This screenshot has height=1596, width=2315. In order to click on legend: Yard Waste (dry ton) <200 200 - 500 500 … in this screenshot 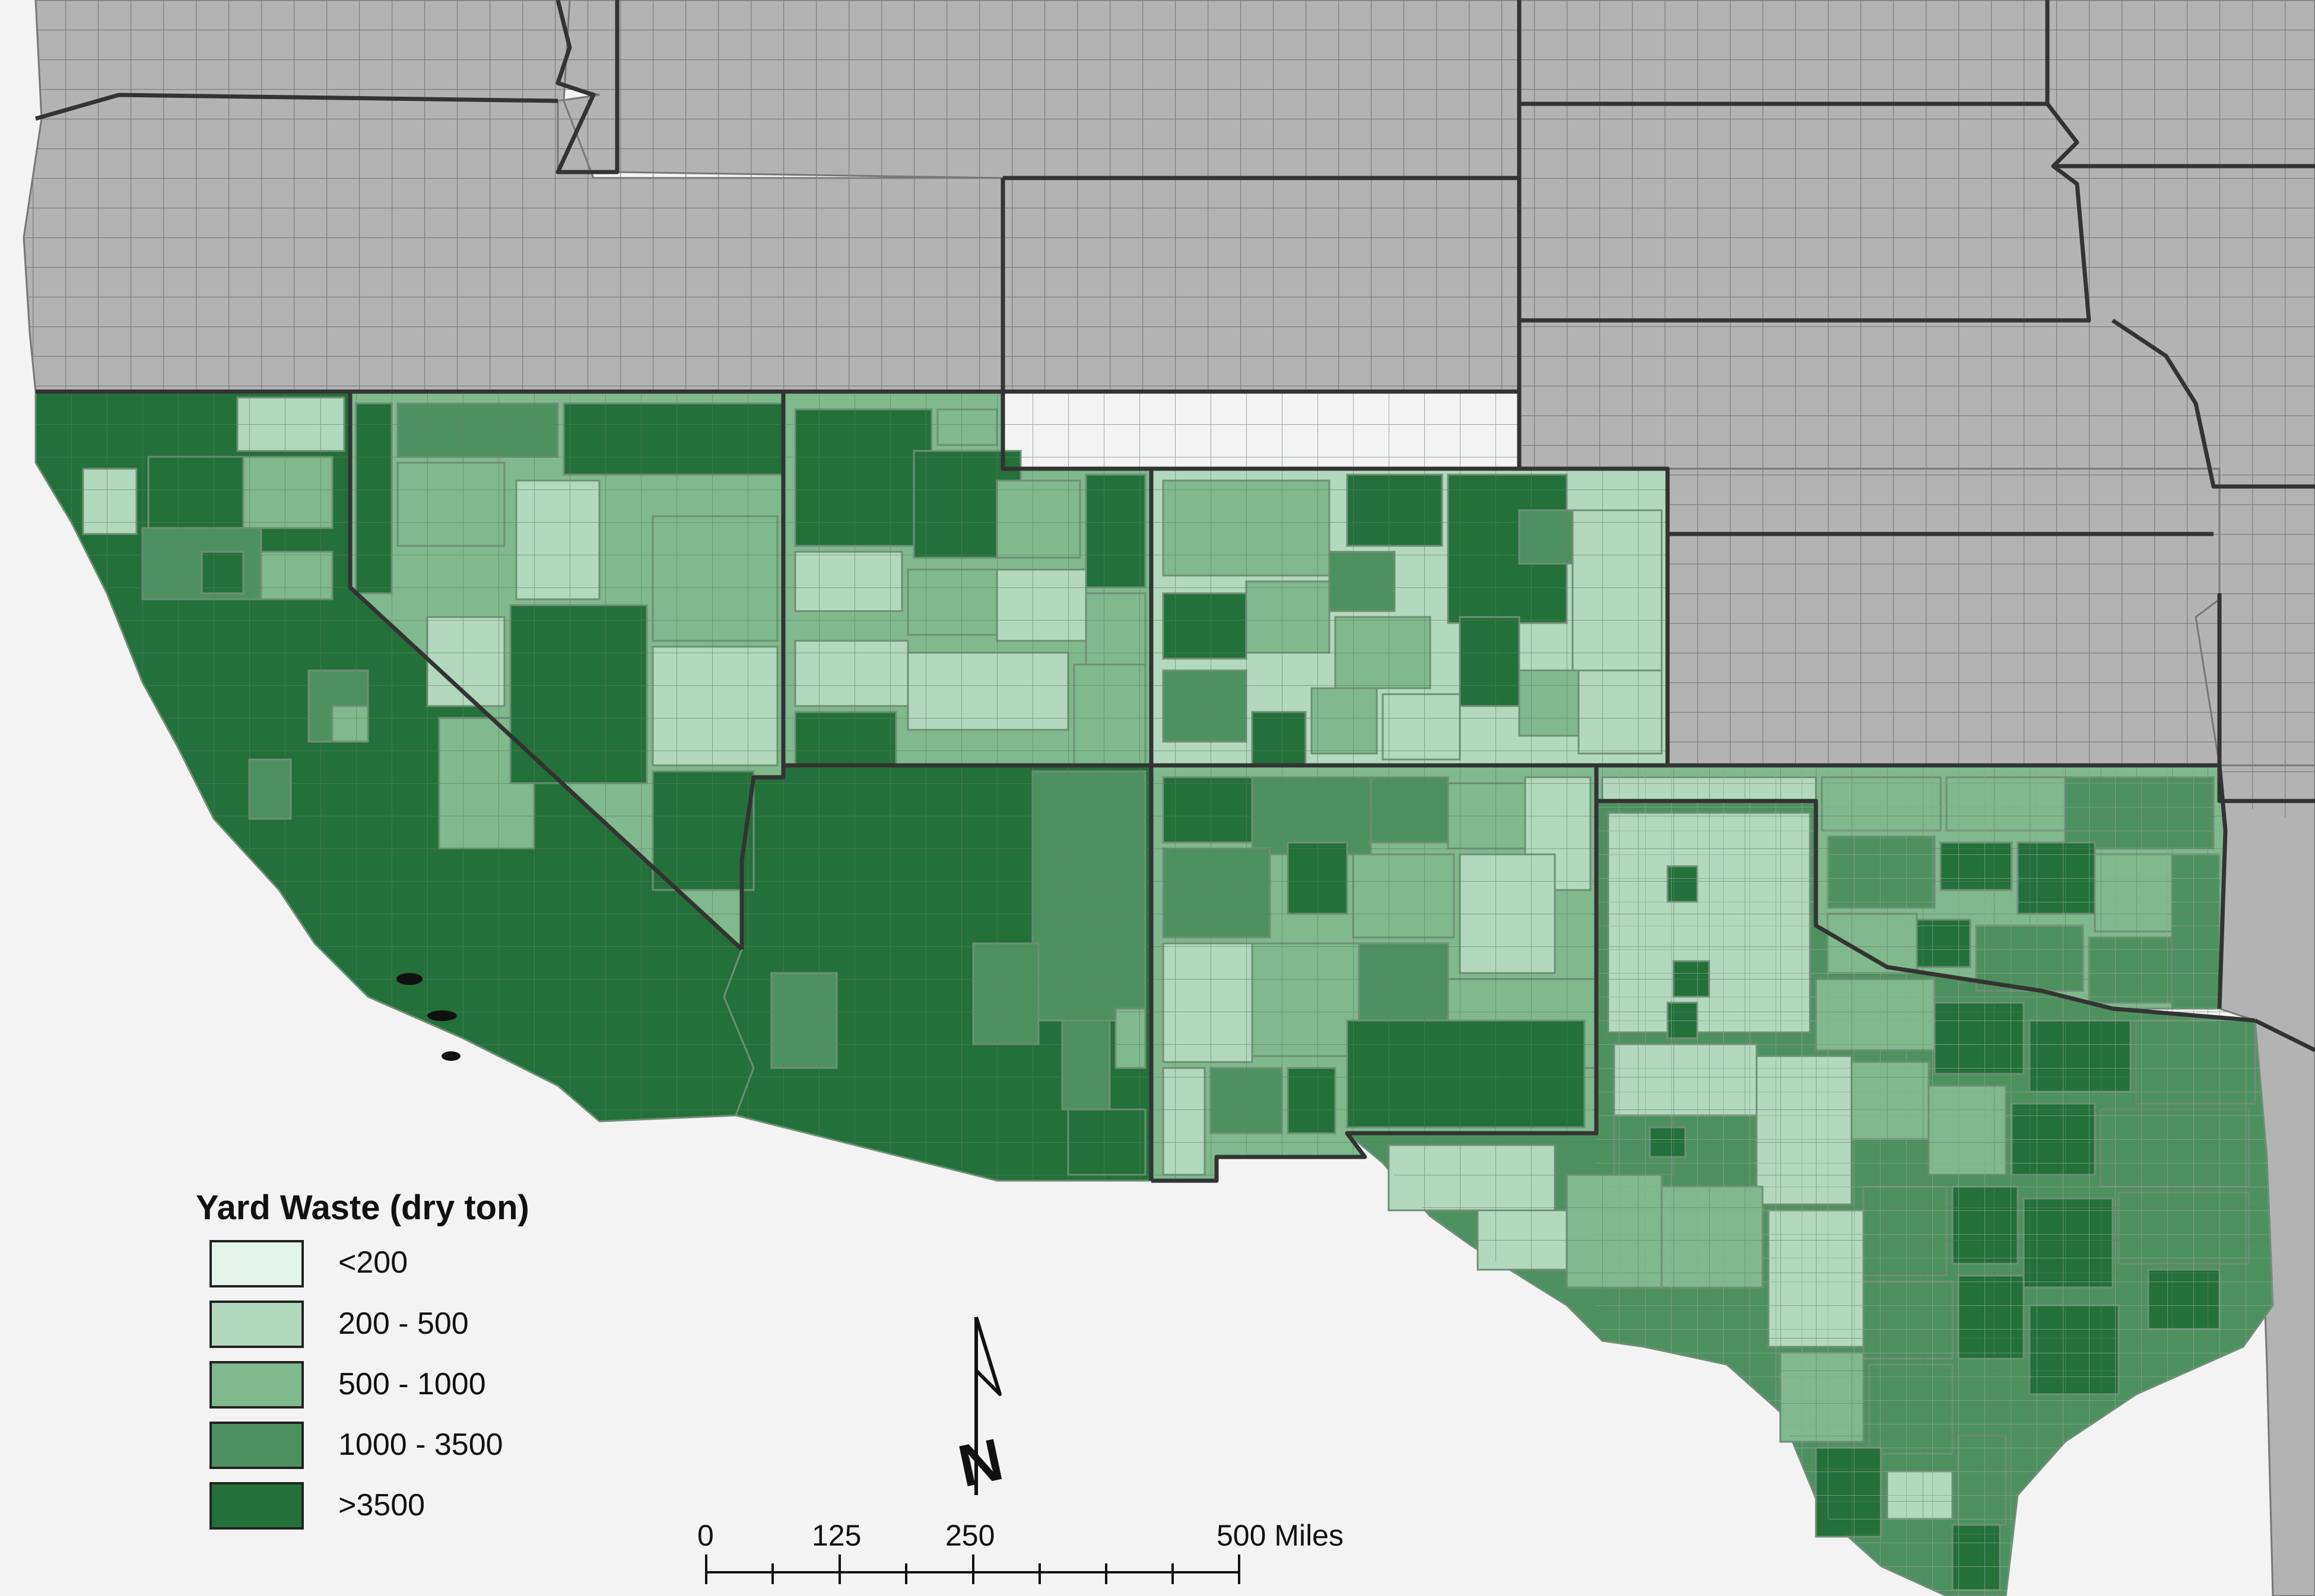, I will do `click(362, 1359)`.